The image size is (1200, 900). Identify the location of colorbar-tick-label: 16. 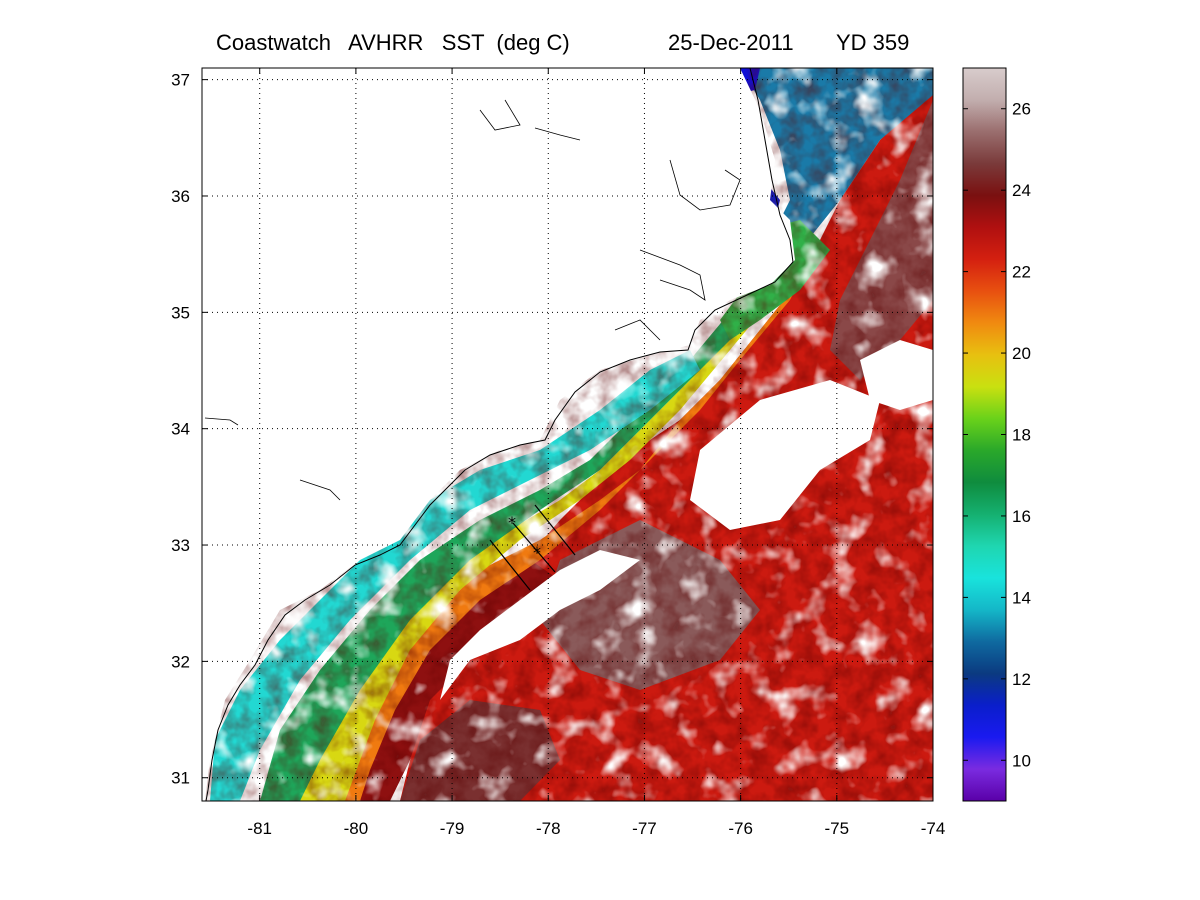
(1021, 516).